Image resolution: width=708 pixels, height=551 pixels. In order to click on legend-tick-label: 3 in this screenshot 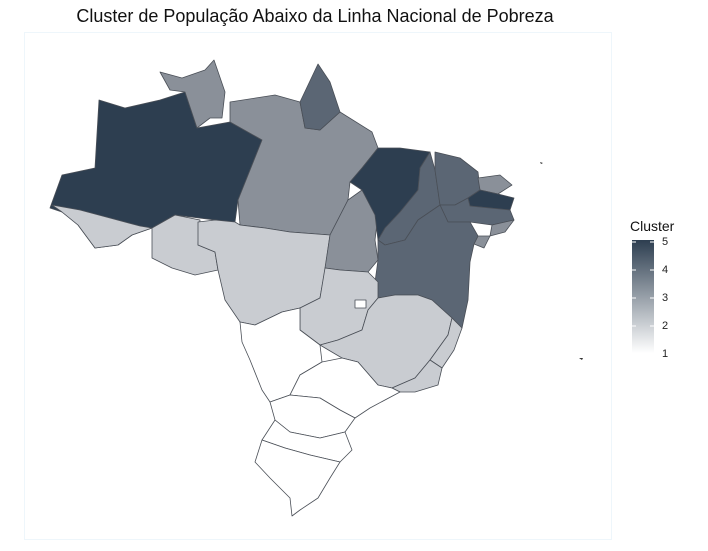, I will do `click(665, 298)`.